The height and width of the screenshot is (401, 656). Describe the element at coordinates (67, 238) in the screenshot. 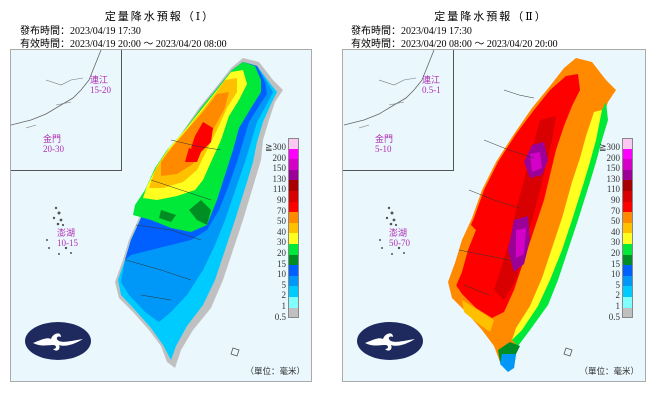

I see `penghu-label: 澎湖 10-15` at that location.